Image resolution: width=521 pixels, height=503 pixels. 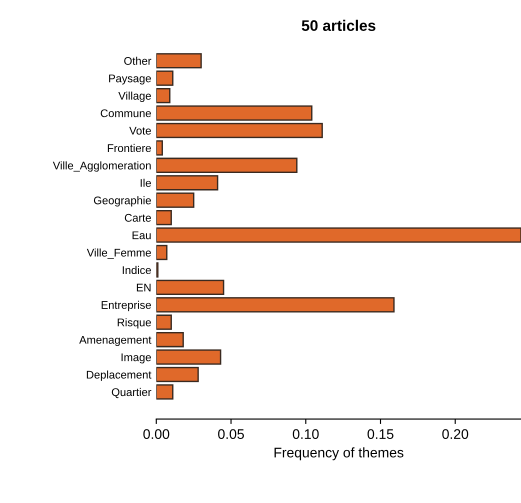 What do you see at coordinates (134, 323) in the screenshot?
I see `y-tick-label: Risque` at bounding box center [134, 323].